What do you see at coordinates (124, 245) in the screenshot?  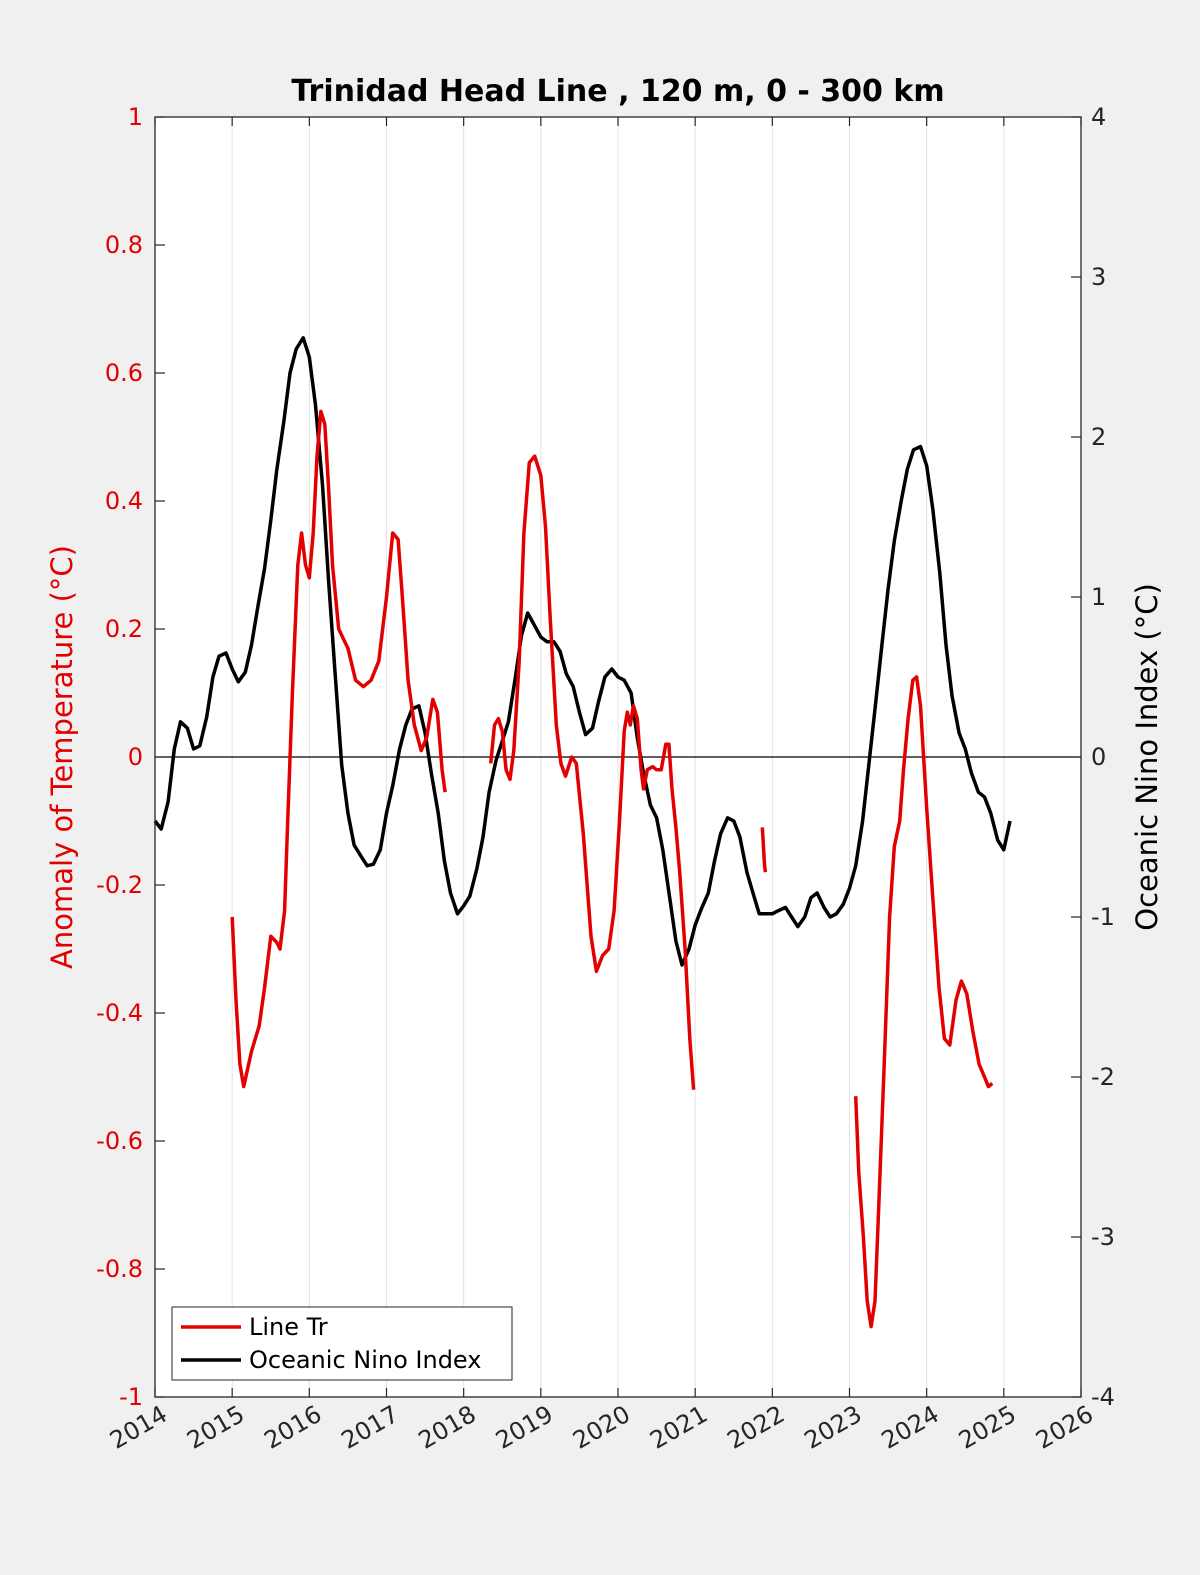 I see `y-left-tick-label-0.8: 0.8` at bounding box center [124, 245].